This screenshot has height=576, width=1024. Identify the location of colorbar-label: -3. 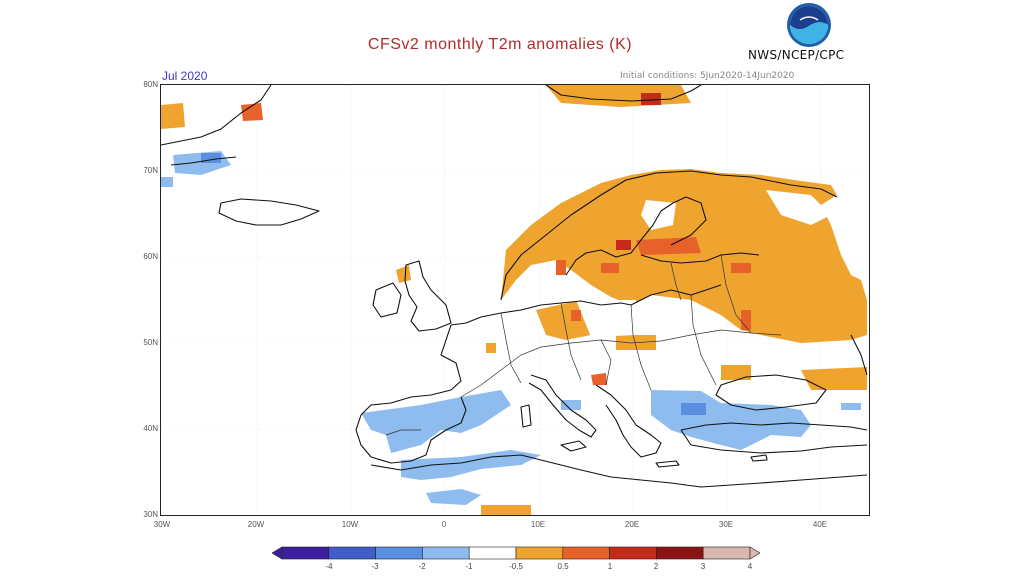
(375, 566).